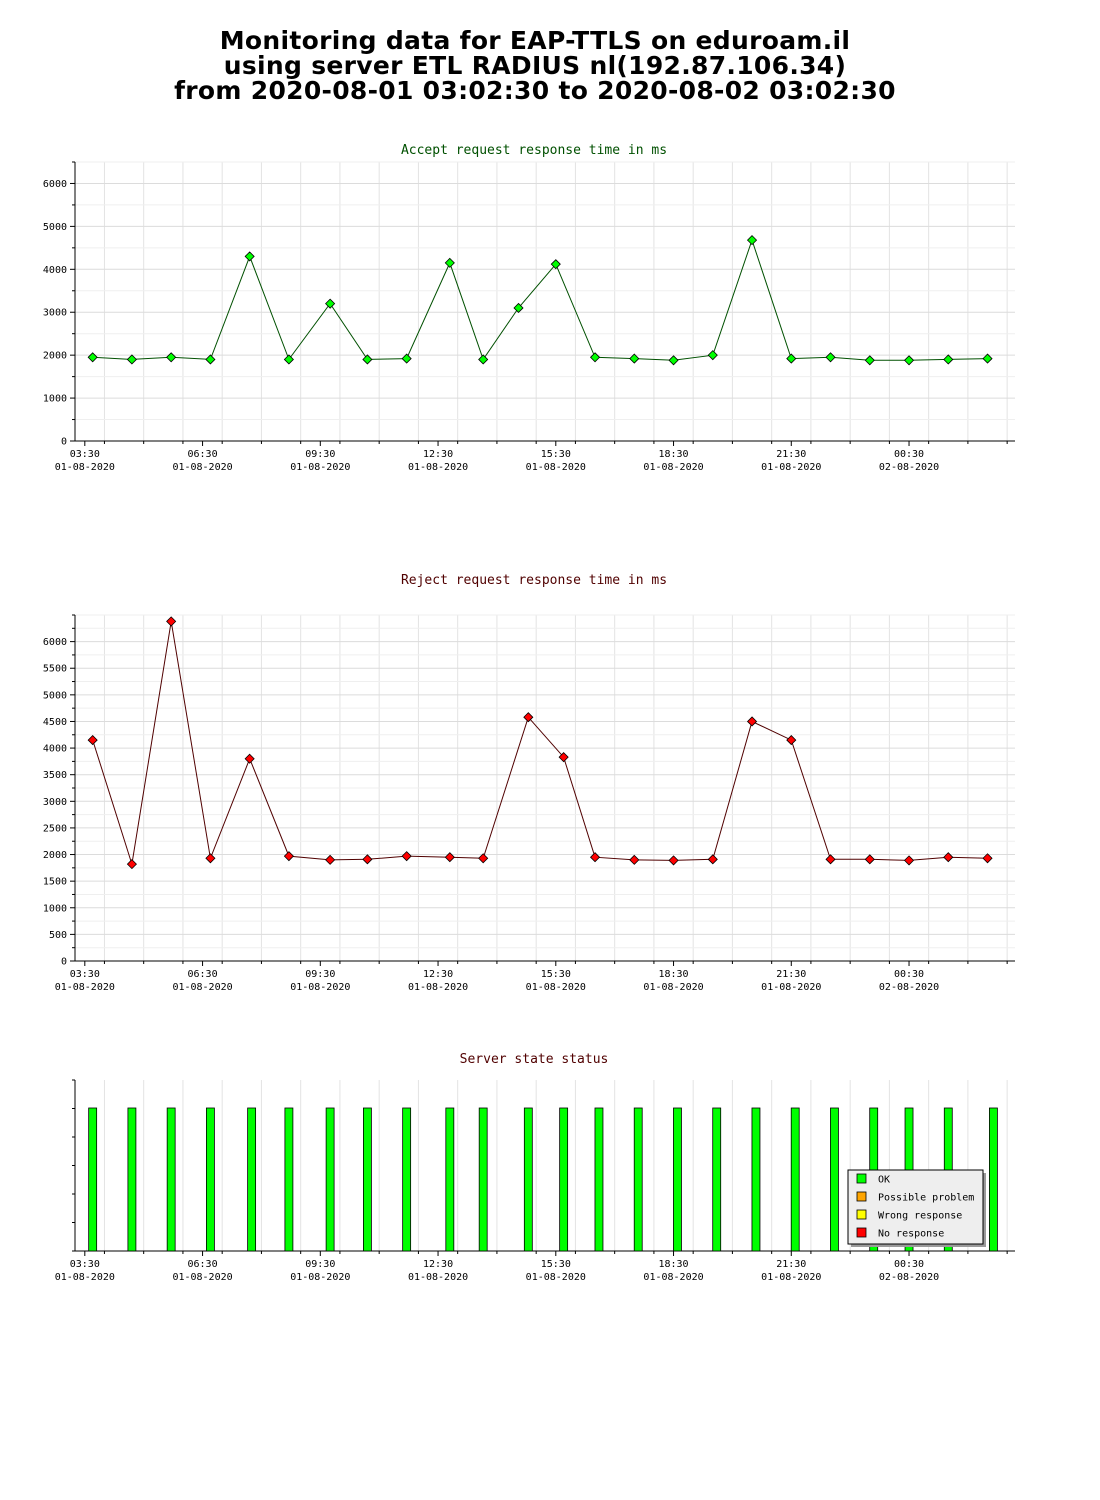  Describe the element at coordinates (55, 775) in the screenshot. I see `y-tick-label: 3500` at that location.